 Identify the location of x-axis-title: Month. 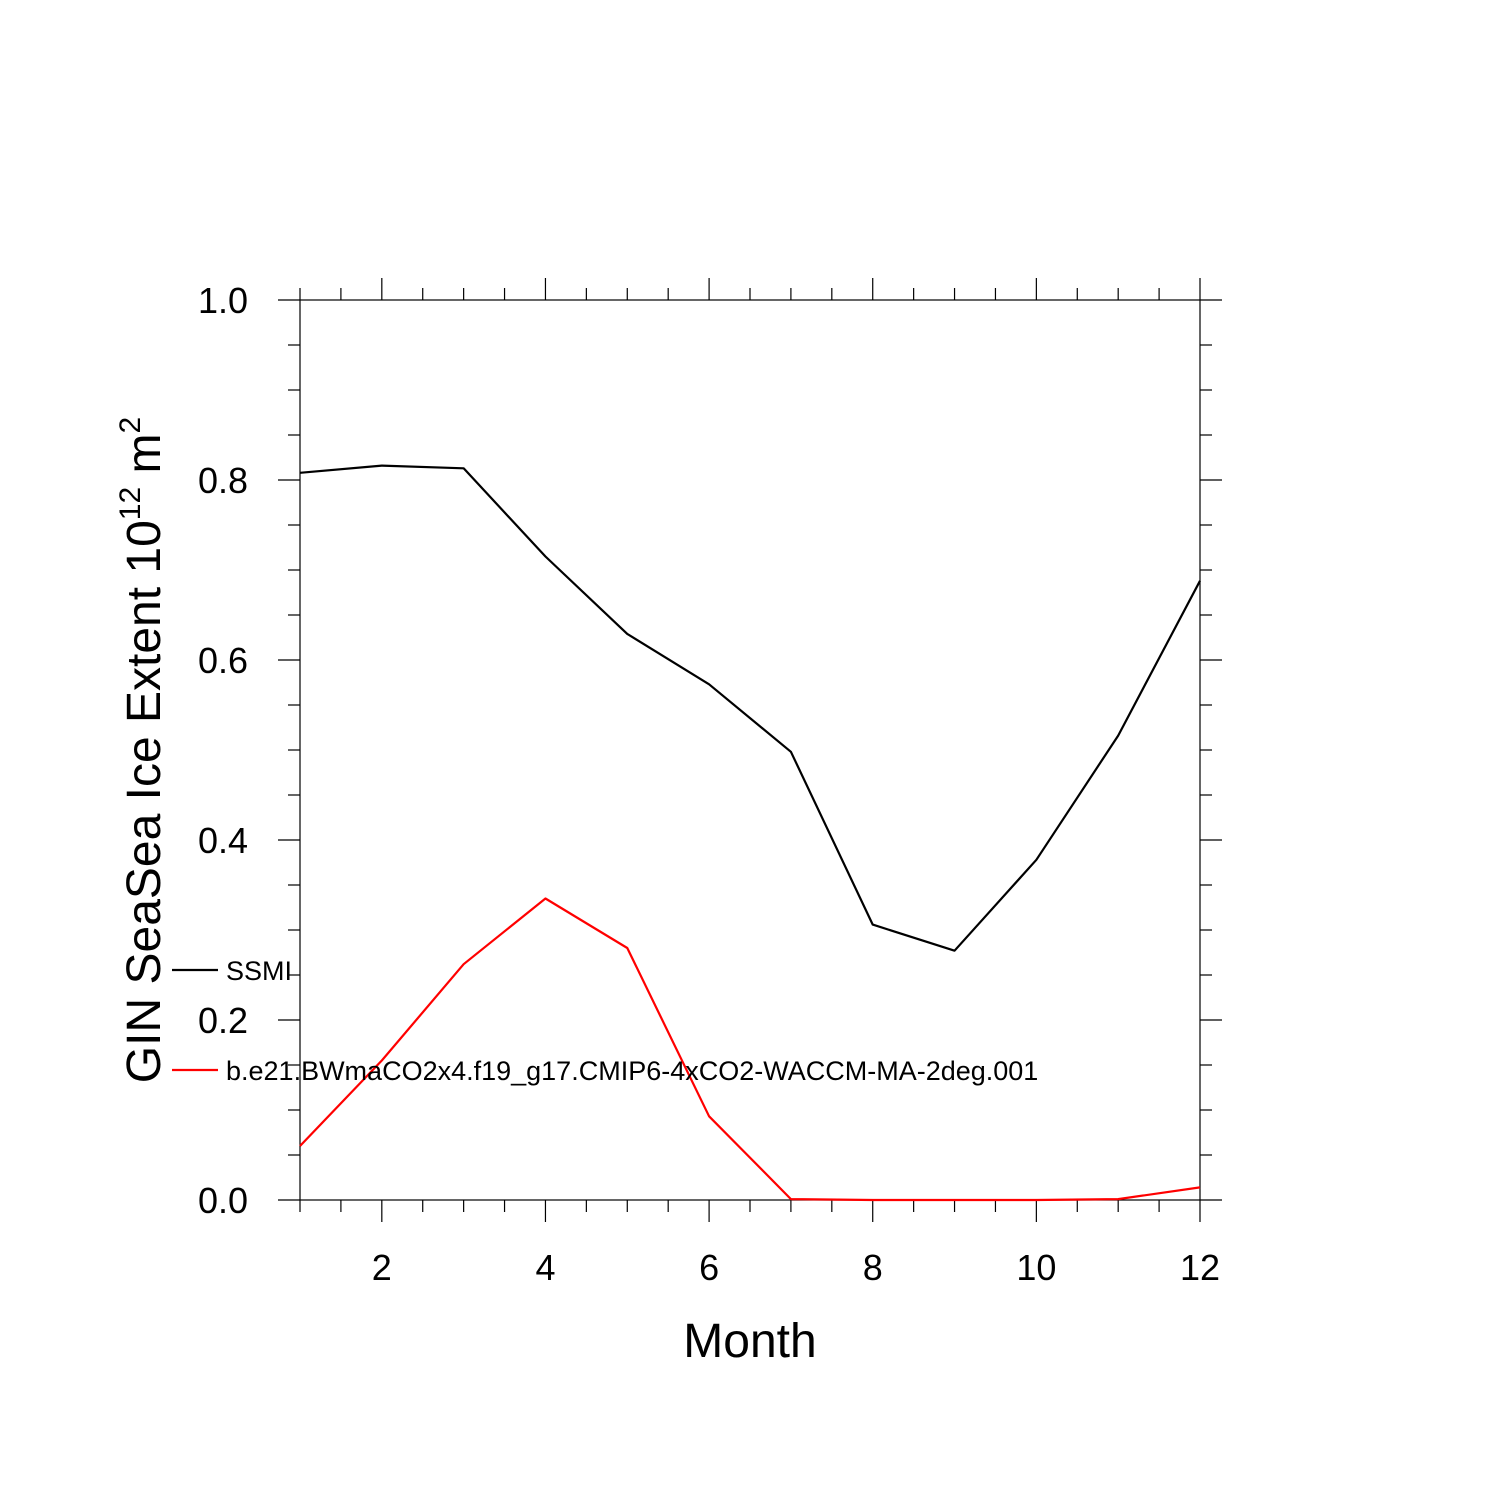
(749, 1341).